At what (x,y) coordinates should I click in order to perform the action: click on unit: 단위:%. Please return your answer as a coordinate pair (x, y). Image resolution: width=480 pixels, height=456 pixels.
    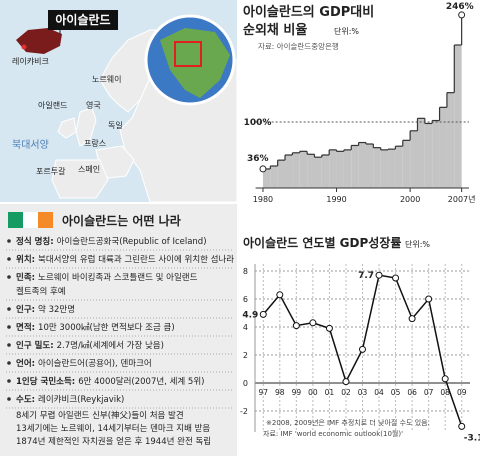
    Looking at the image, I should click on (346, 31).